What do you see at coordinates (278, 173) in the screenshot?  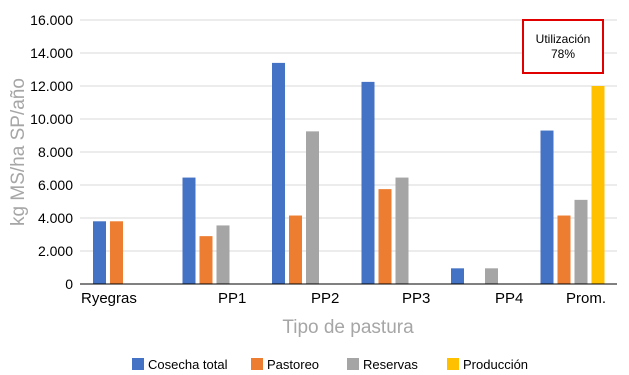 I see `bar-cosecha-total-pp2` at bounding box center [278, 173].